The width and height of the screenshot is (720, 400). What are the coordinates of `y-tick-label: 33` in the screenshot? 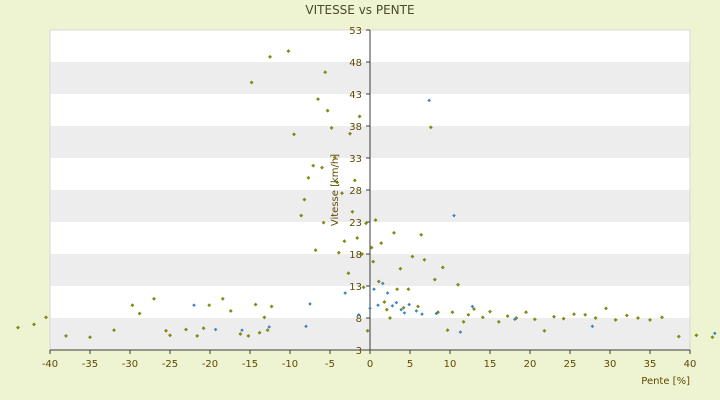 It's located at (355, 159).